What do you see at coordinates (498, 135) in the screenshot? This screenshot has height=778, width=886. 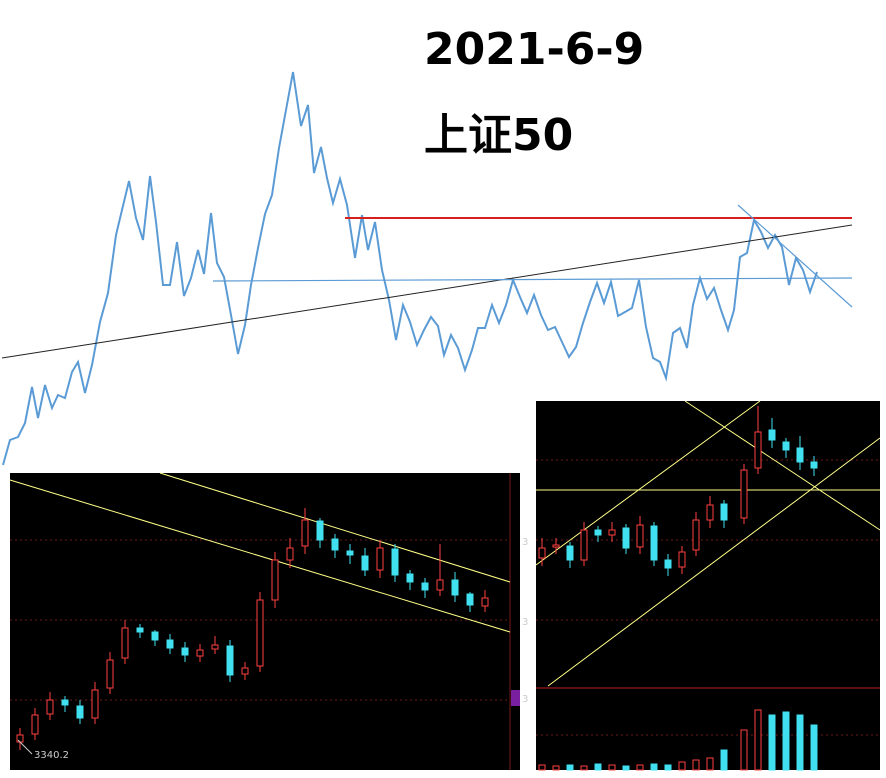 I see `subtitle: 上证50` at bounding box center [498, 135].